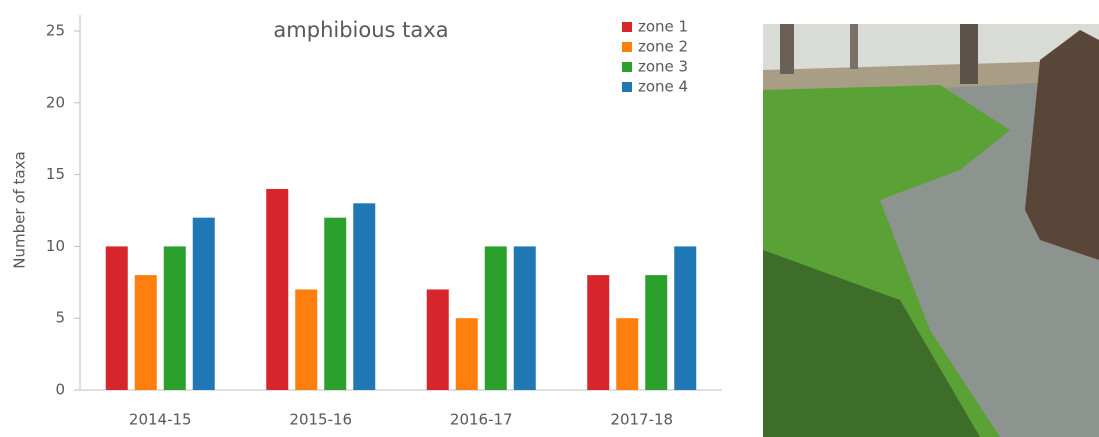 This screenshot has height=437, width=1099. Describe the element at coordinates (481, 420) in the screenshot. I see `x-tick-label: 2016-17` at that location.